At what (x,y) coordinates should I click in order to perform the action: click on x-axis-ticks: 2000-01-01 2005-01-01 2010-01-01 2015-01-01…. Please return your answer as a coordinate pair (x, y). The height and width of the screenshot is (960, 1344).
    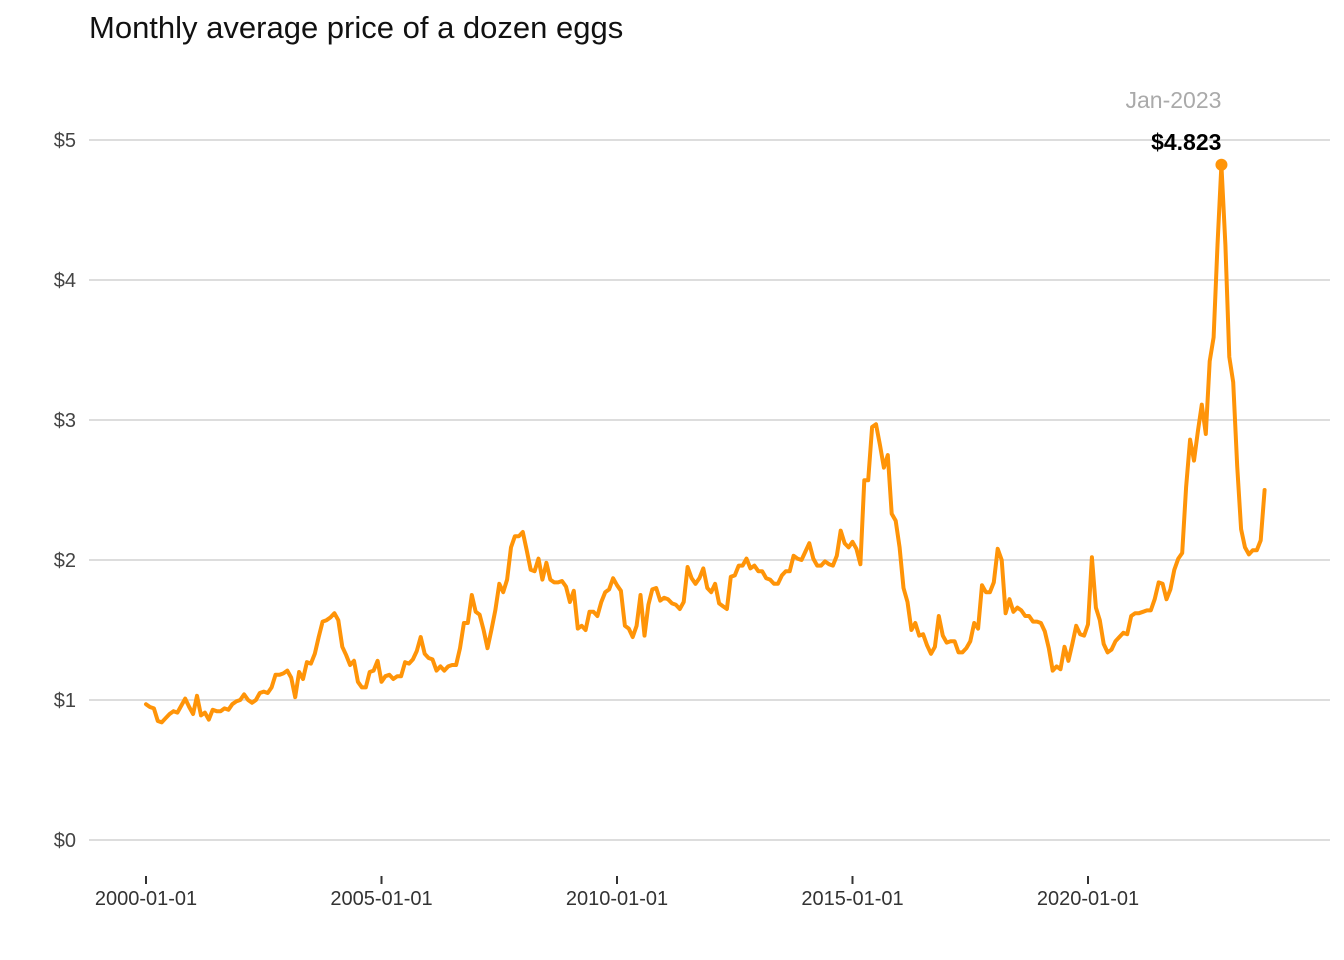
    Looking at the image, I should click on (617, 893).